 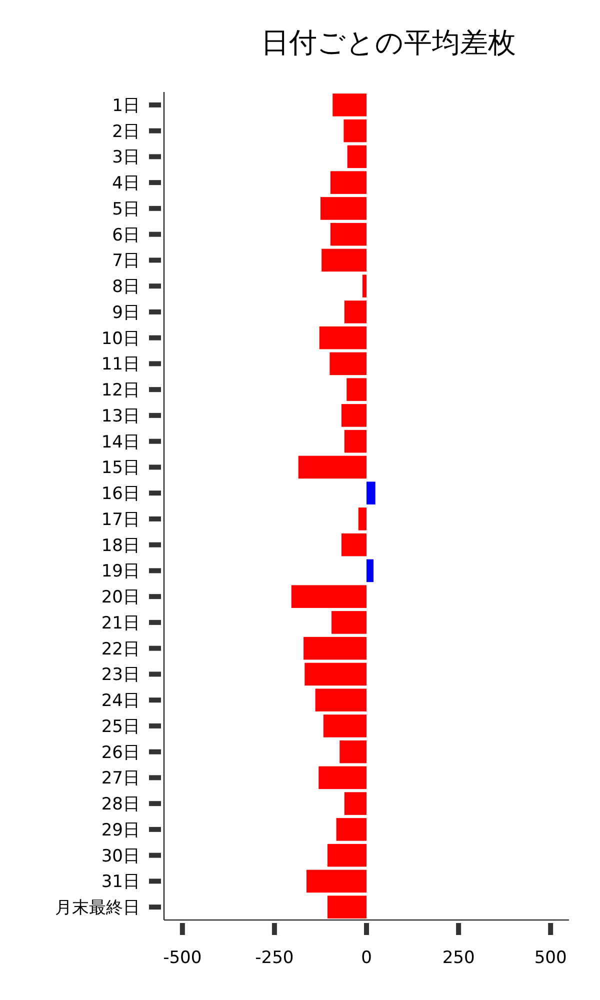 I want to click on y-tick-label: 24日, so click(x=120, y=701).